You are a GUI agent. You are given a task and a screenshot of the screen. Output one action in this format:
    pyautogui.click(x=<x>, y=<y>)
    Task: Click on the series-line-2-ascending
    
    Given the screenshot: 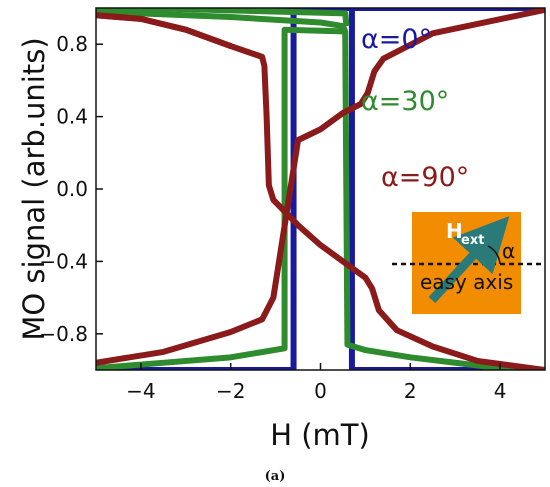 What is the action you would take?
    pyautogui.click(x=164, y=30)
    